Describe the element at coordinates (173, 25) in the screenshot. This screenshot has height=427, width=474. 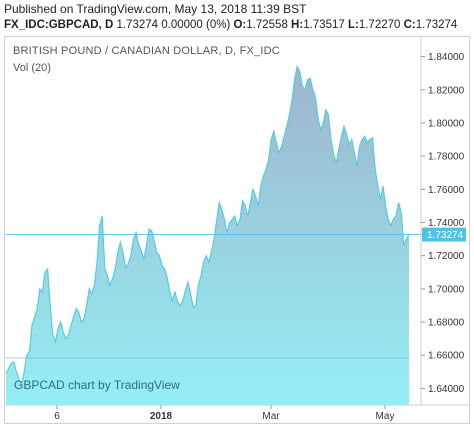
I see `quote-change: 1.73274 0.00000 (0%)` at that location.